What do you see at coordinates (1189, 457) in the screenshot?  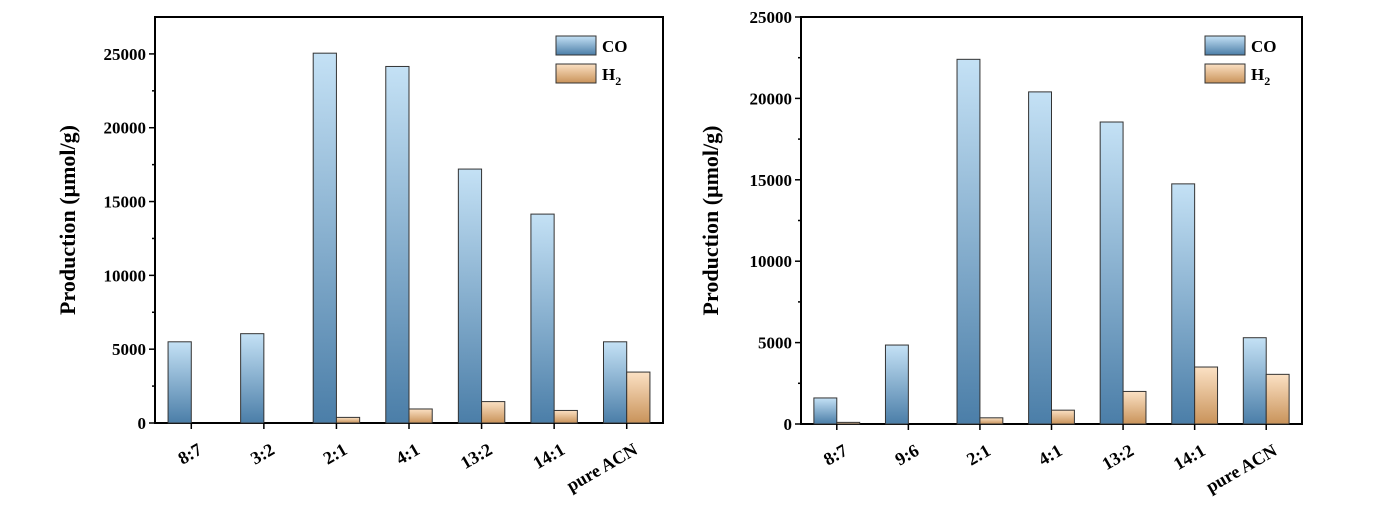 I see `right-category-label: 14:1` at bounding box center [1189, 457].